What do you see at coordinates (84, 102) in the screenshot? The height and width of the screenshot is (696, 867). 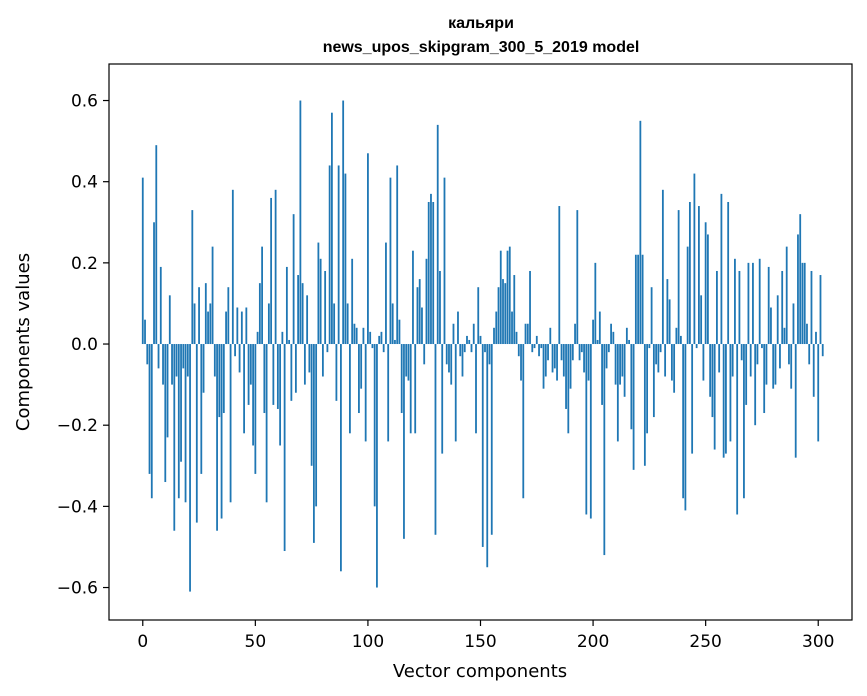 I see `y-tick-label: 0.6` at bounding box center [84, 102].